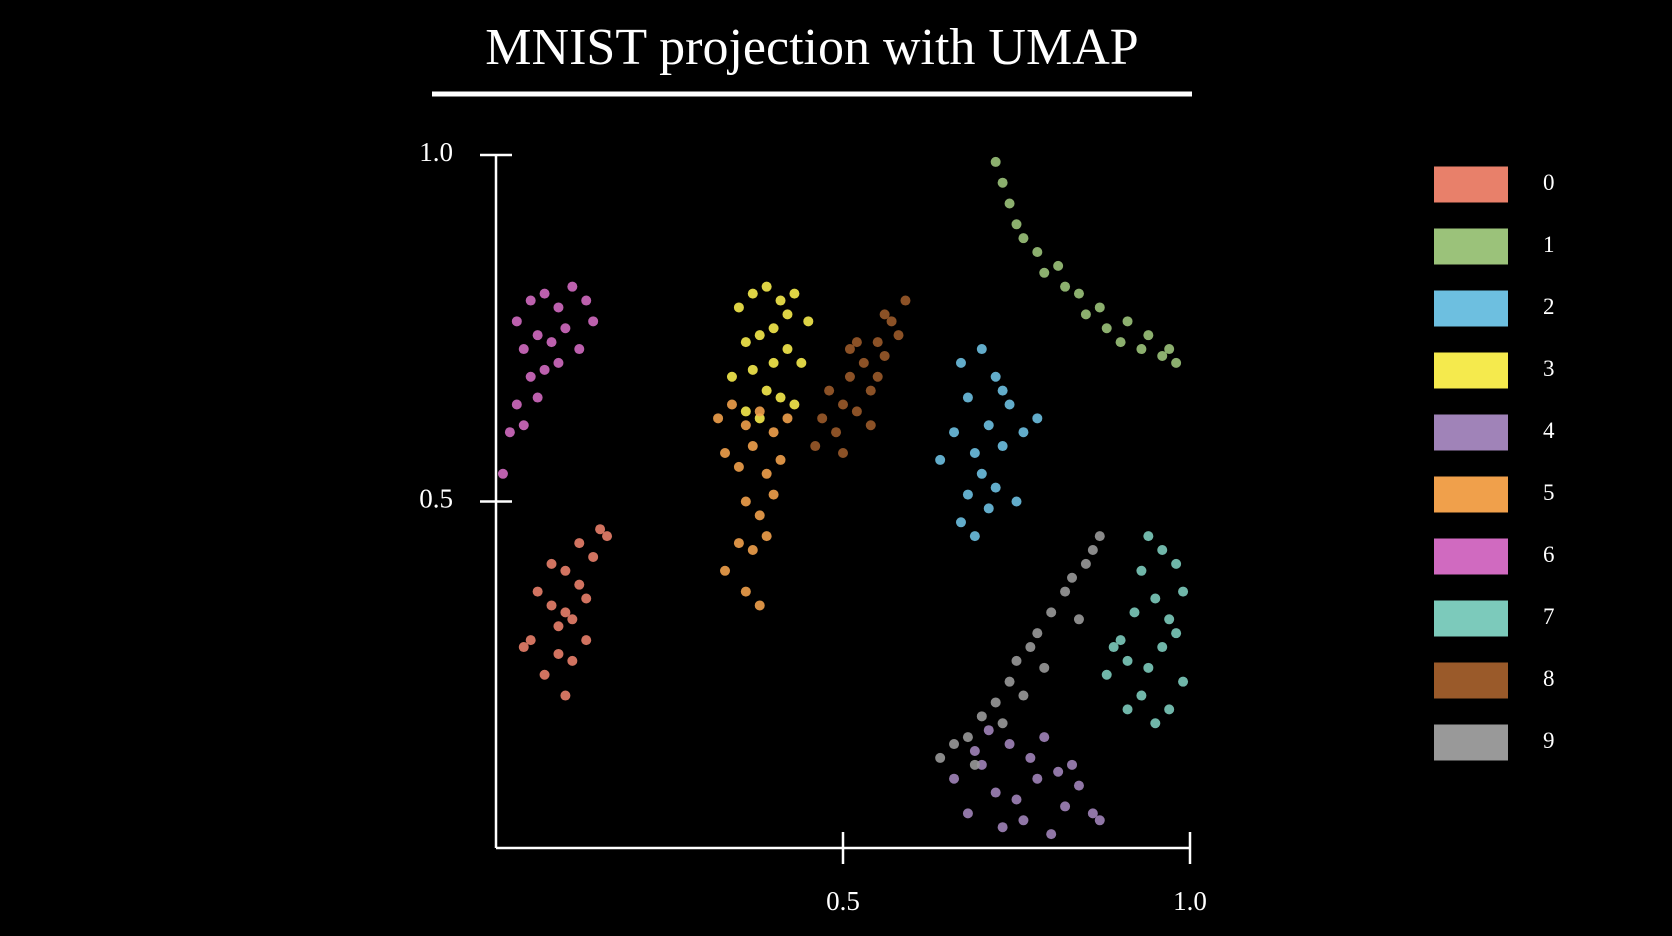  Describe the element at coordinates (1549, 492) in the screenshot. I see `legend-label: 5` at that location.